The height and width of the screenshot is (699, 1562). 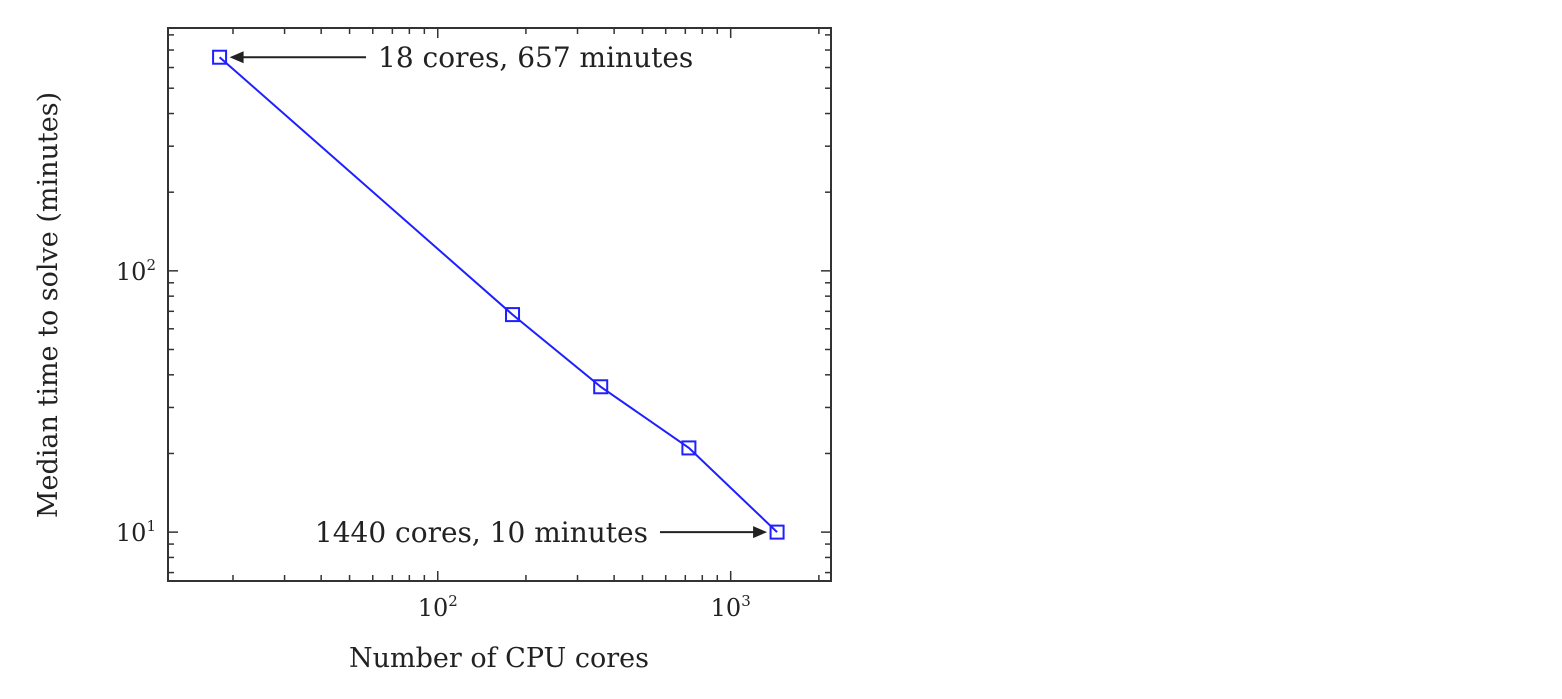 I want to click on x-tick-label: 103, so click(x=731, y=607).